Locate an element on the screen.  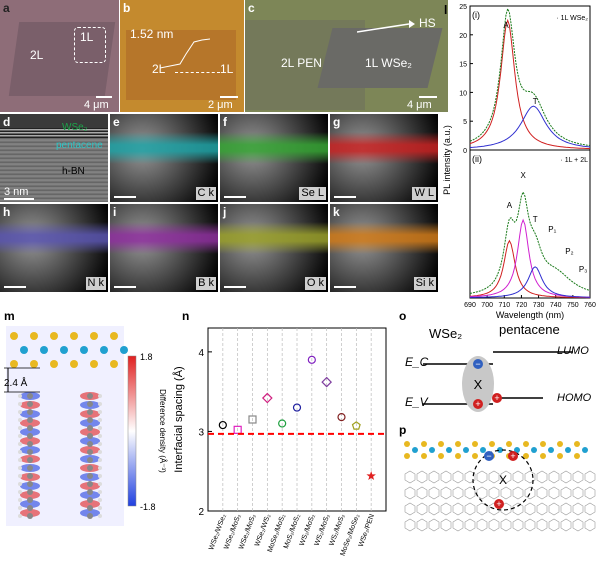
edx-map-h: h N k is located at coordinates (54, 248).